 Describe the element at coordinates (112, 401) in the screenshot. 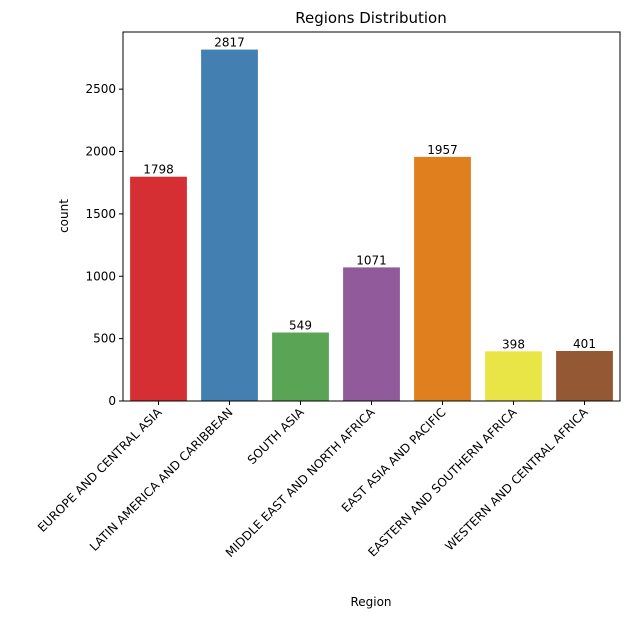

I see `y-tick-label: 0` at that location.